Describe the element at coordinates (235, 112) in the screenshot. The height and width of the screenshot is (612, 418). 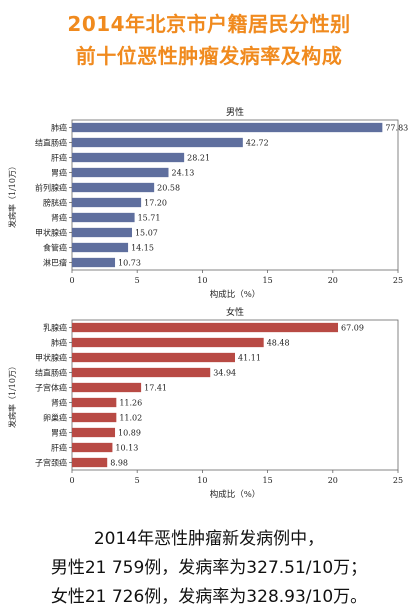
I see `chart-title: 男性` at that location.